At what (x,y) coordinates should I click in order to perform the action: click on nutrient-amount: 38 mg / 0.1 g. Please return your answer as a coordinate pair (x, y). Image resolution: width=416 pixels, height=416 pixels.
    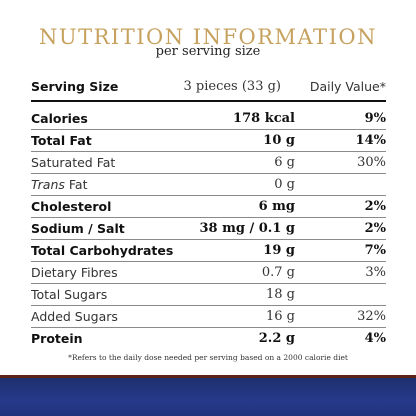
    Looking at the image, I should click on (247, 228).